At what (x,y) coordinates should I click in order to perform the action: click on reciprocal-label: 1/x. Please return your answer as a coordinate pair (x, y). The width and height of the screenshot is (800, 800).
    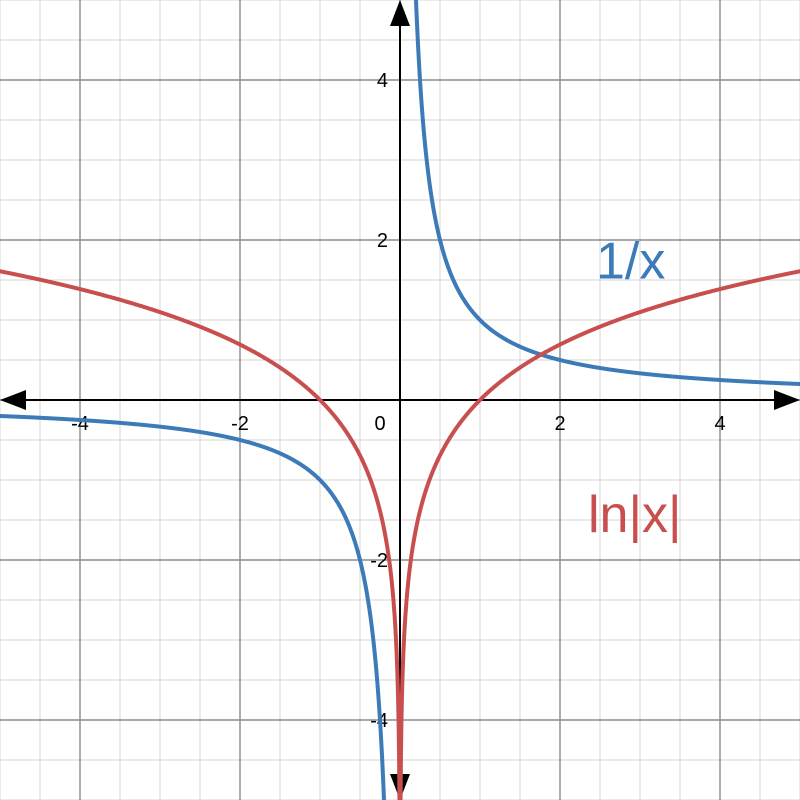
    Looking at the image, I should click on (630, 261).